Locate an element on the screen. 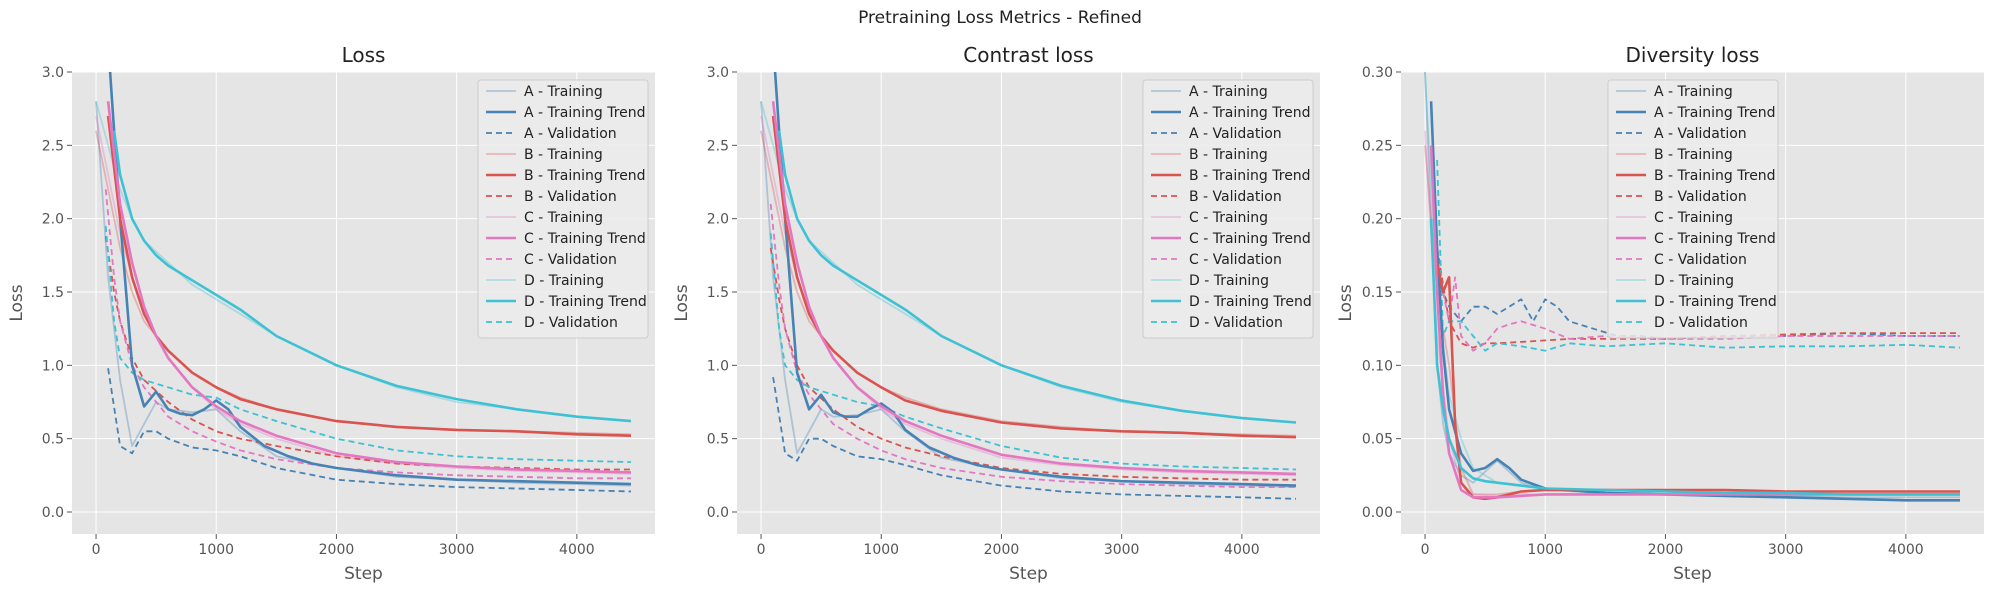  y-tick-label: 3.0 is located at coordinates (718, 73).